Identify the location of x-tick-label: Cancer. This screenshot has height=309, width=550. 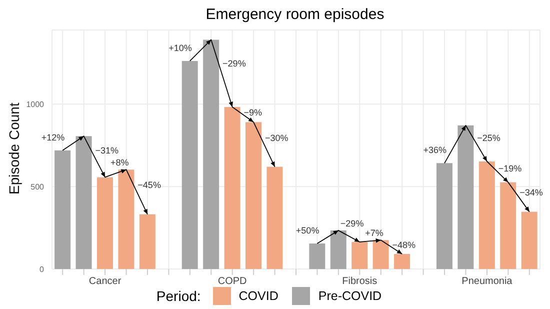
(105, 282).